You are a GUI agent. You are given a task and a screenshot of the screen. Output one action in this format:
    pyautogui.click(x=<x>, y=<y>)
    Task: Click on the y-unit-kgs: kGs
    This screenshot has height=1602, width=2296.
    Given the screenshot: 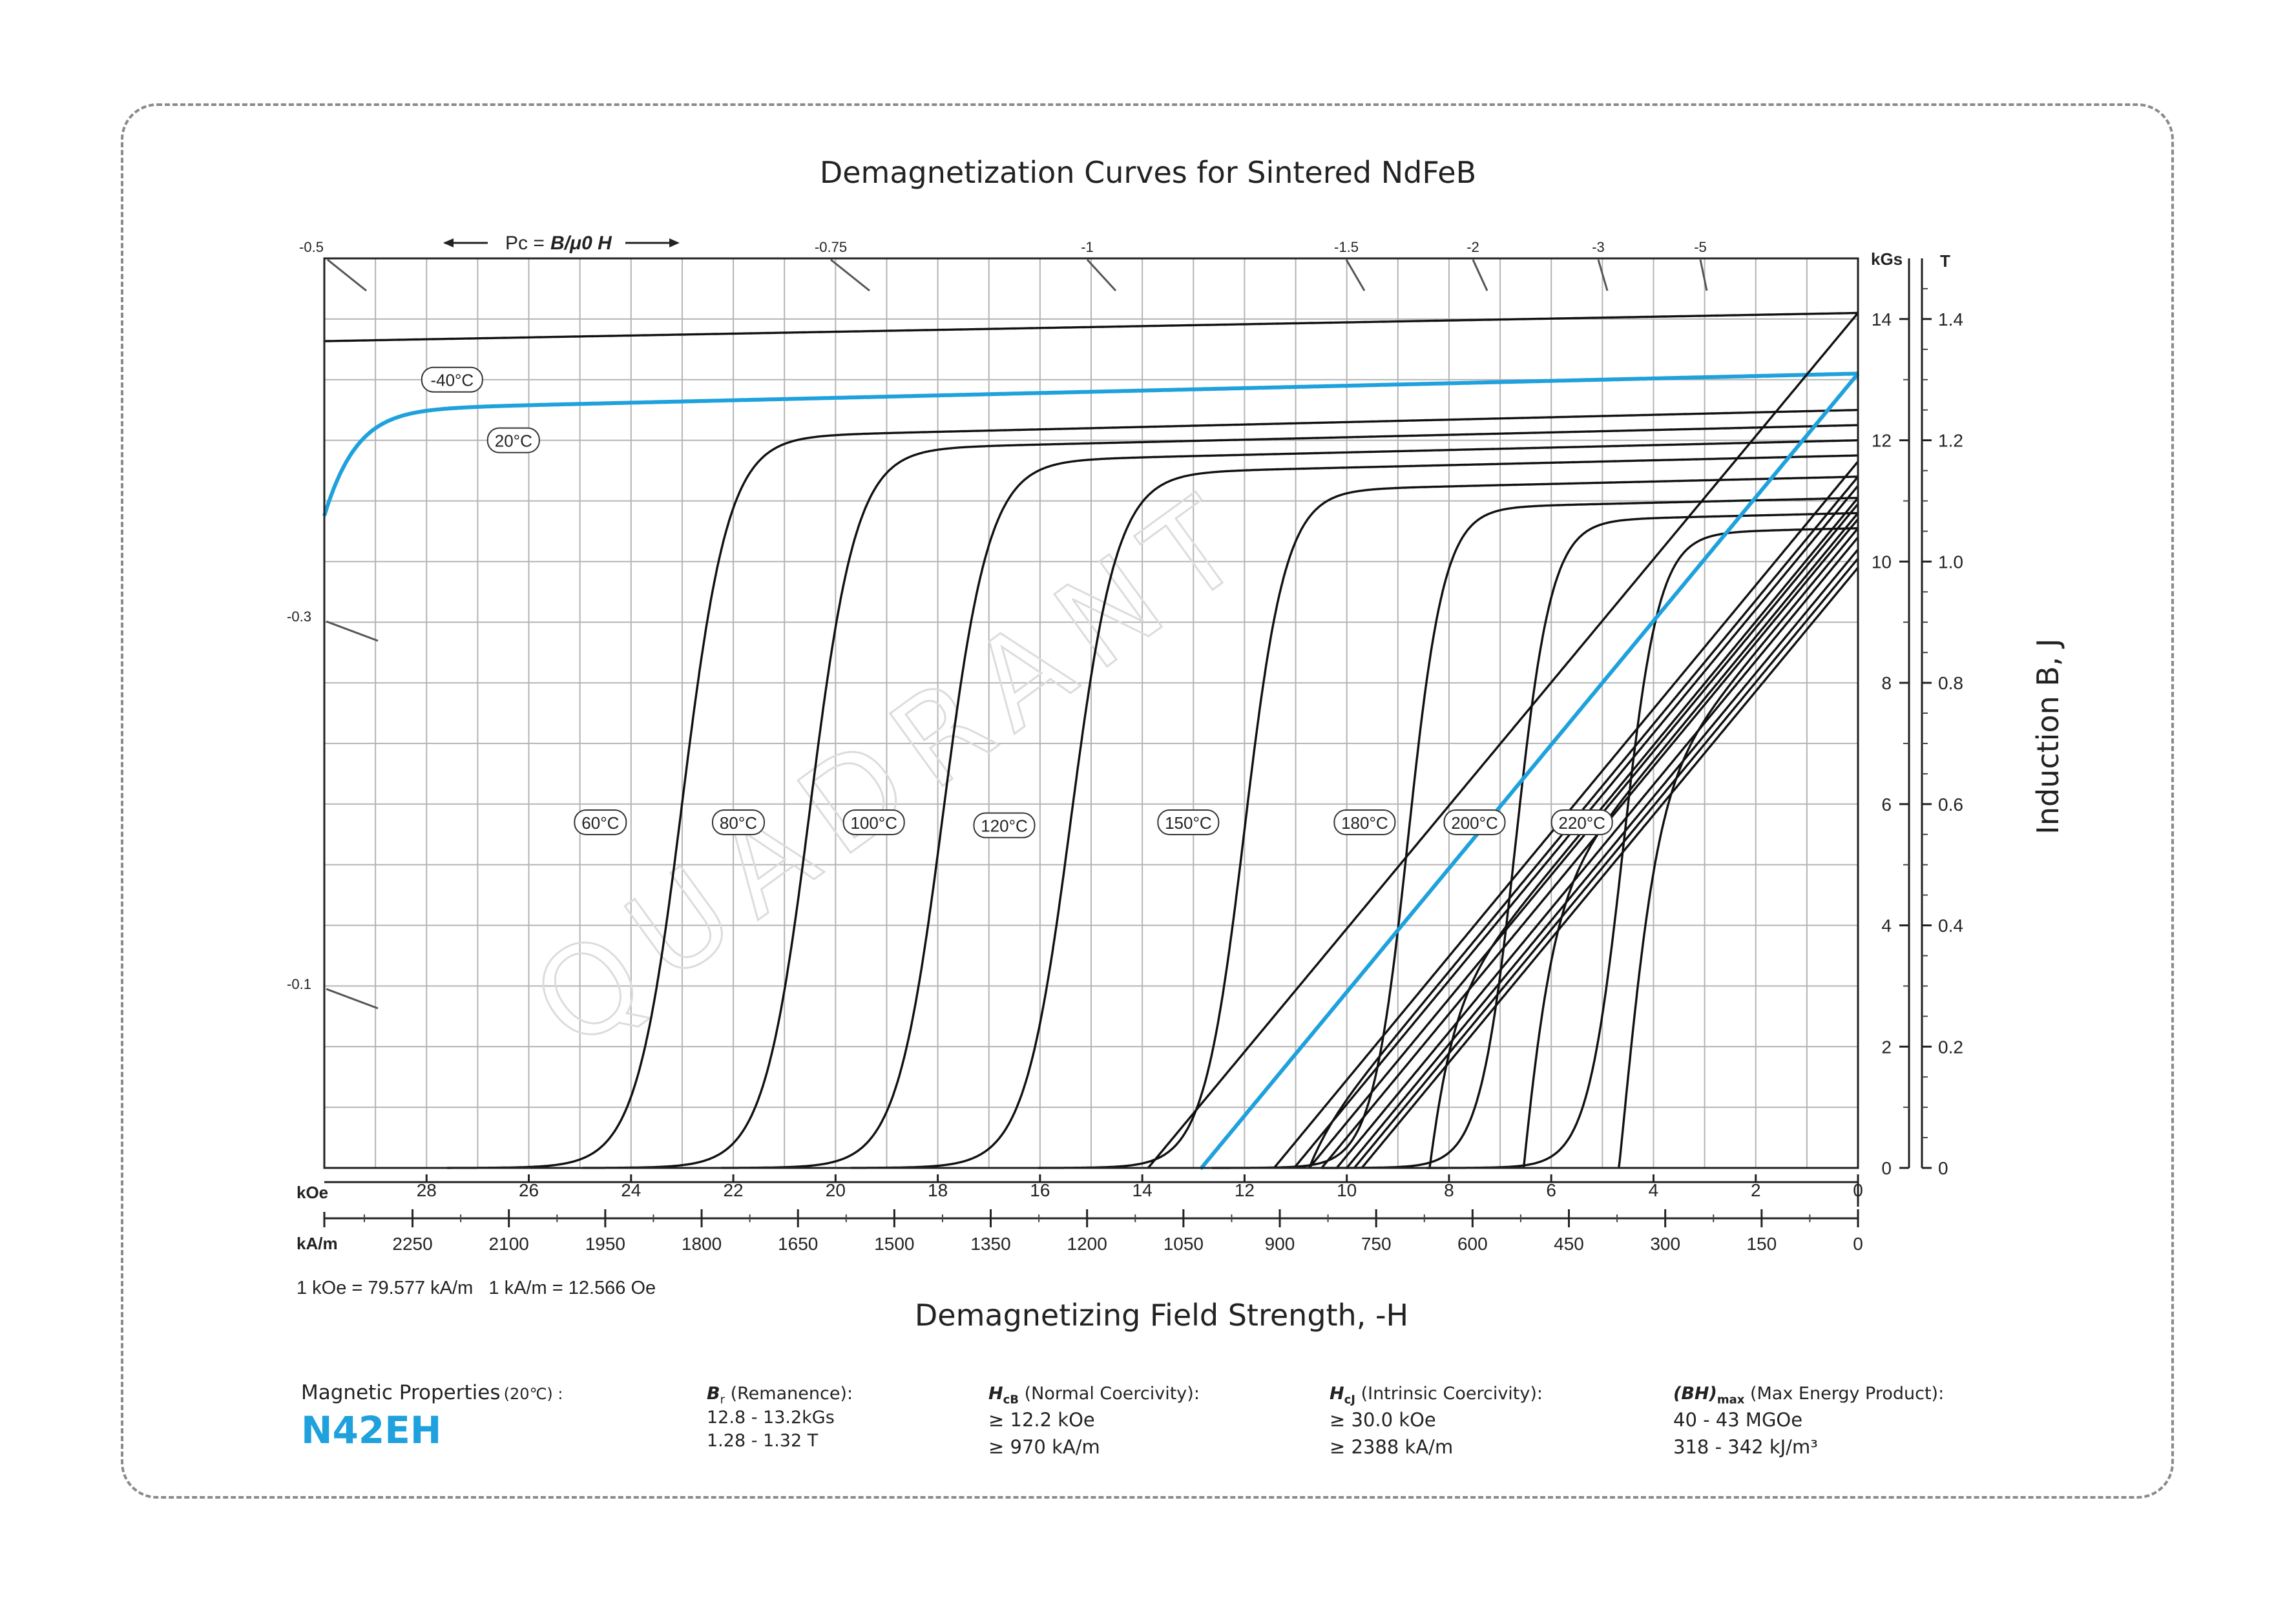 What is the action you would take?
    pyautogui.click(x=1887, y=259)
    